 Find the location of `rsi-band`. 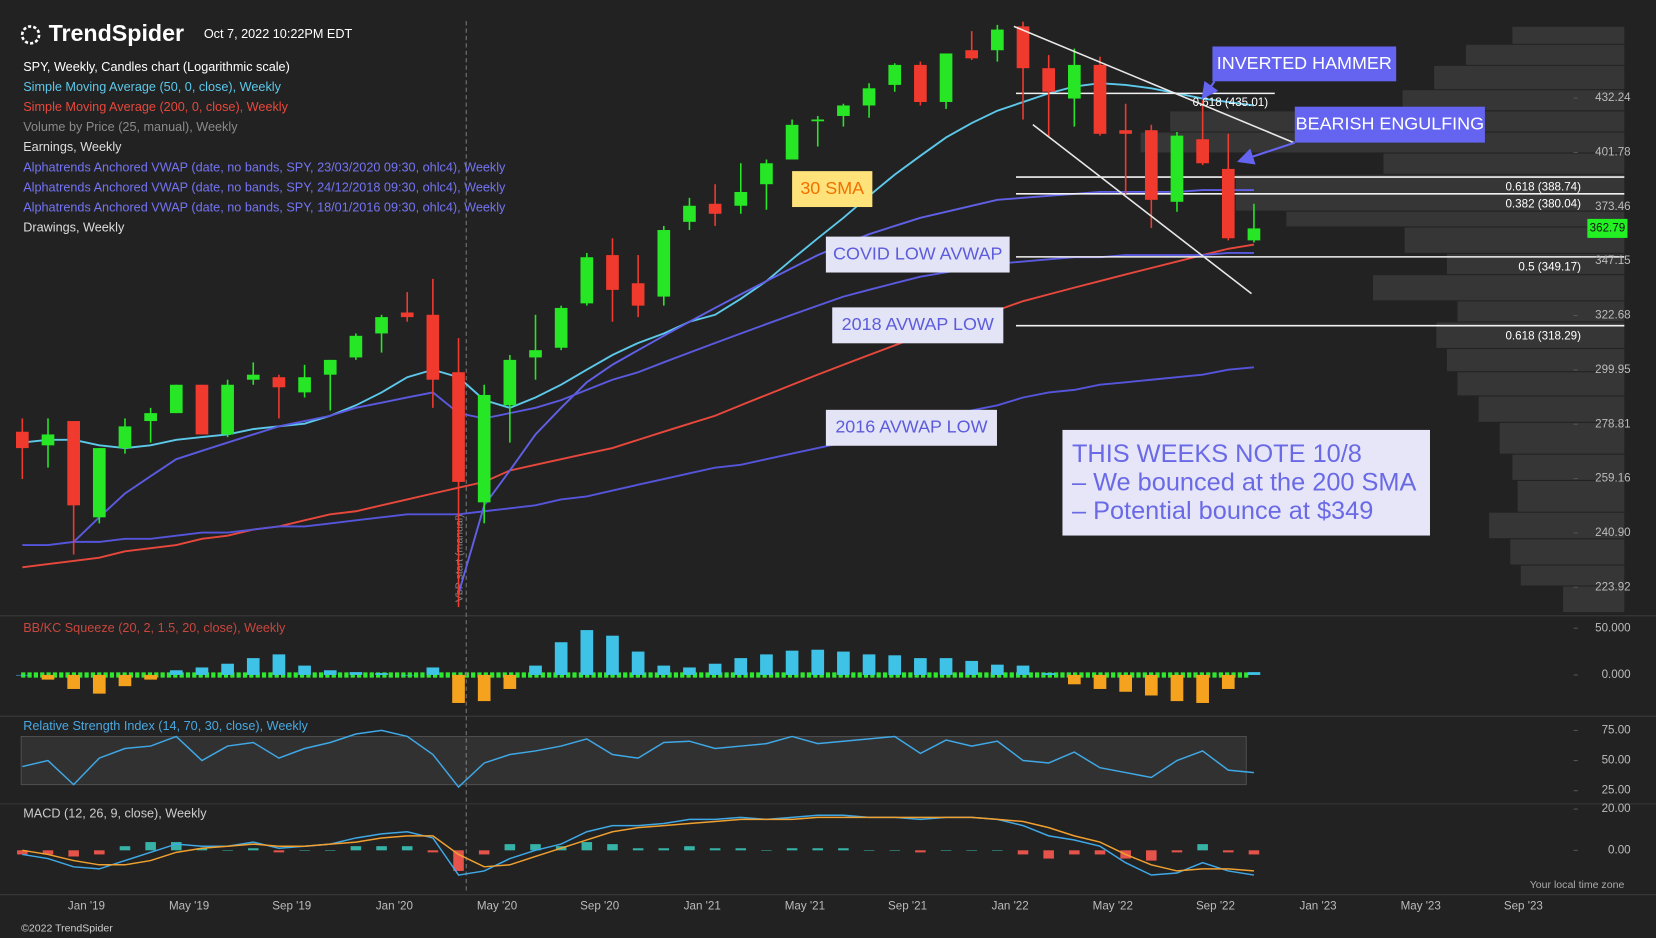

rsi-band is located at coordinates (633, 761).